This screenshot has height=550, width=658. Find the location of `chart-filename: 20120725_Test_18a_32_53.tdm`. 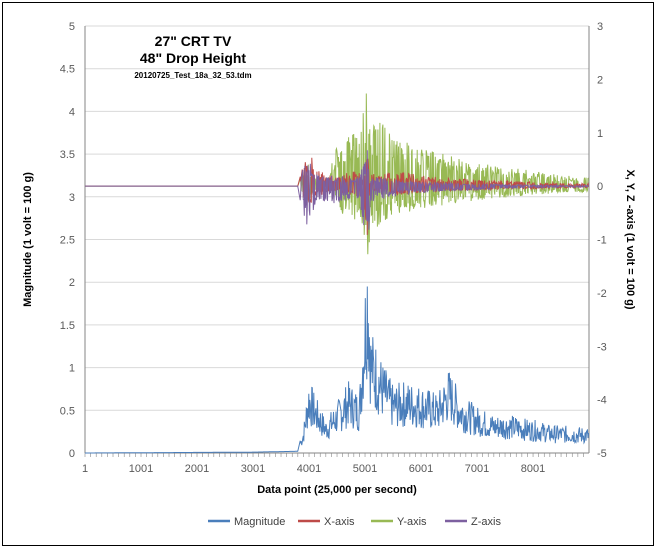

chart-filename: 20120725_Test_18a_32_53.tdm is located at coordinates (192, 75).